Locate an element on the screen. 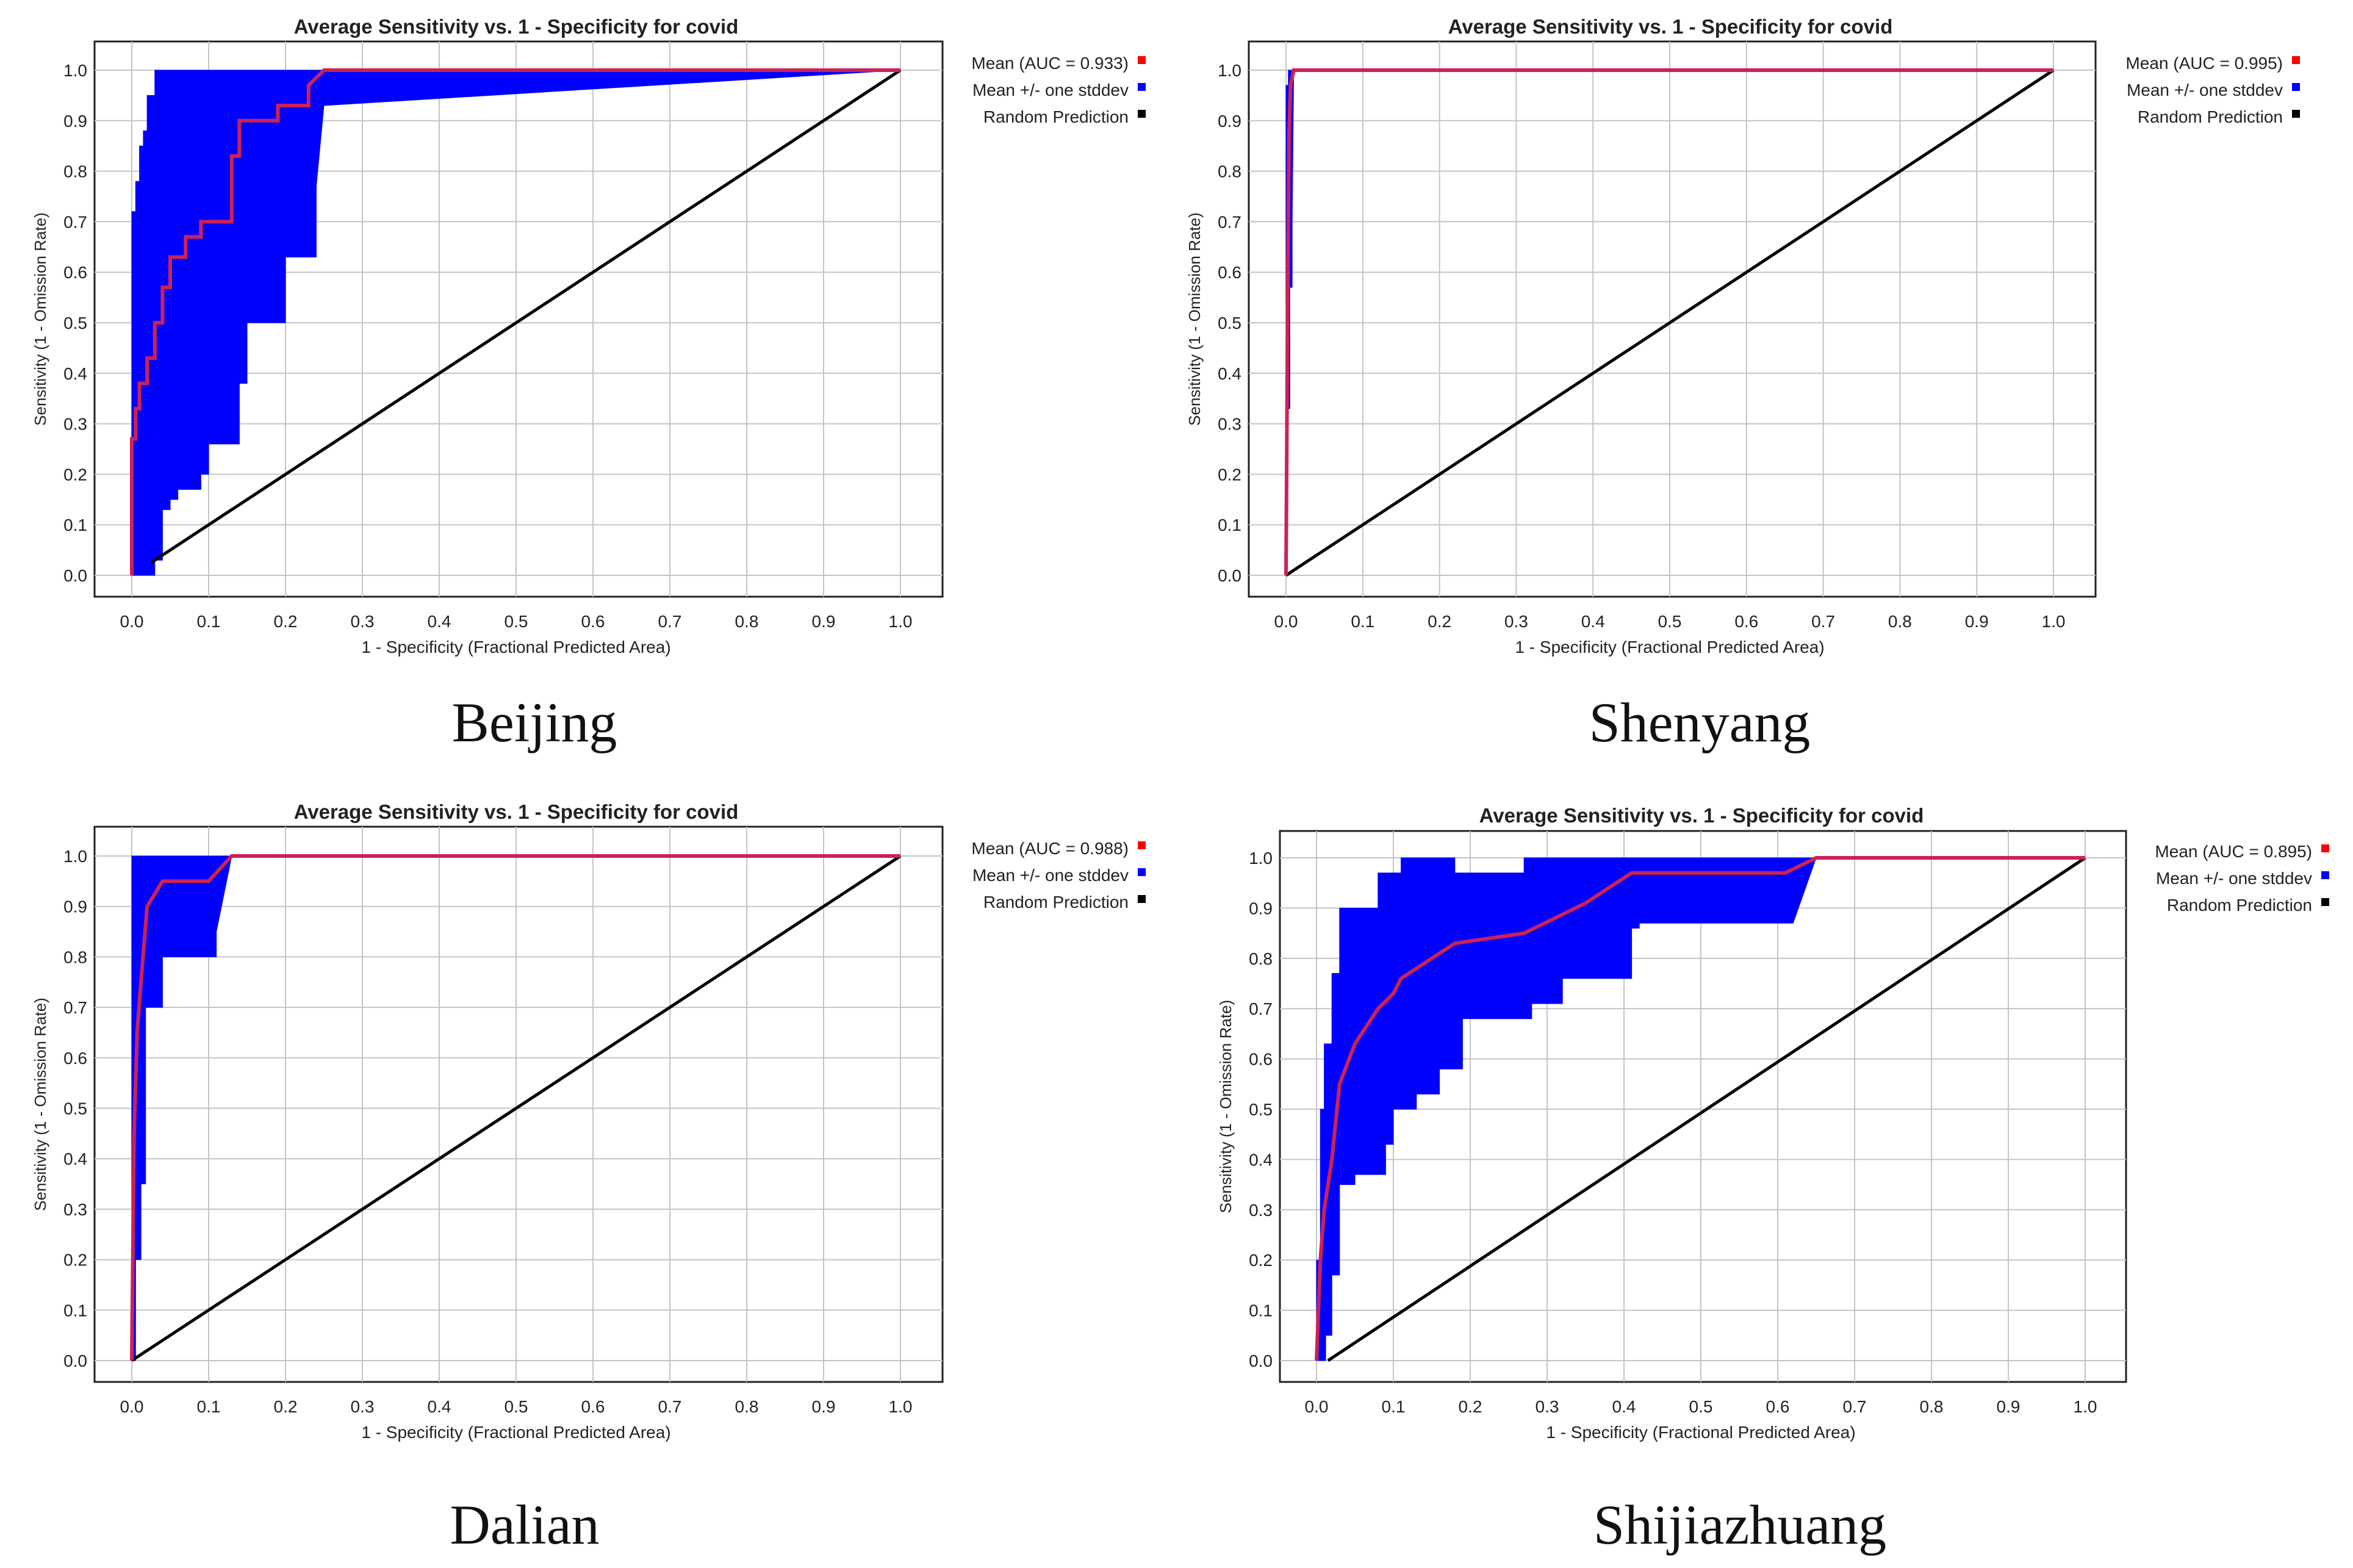  x-tick-label: 0.1 is located at coordinates (1362, 621).